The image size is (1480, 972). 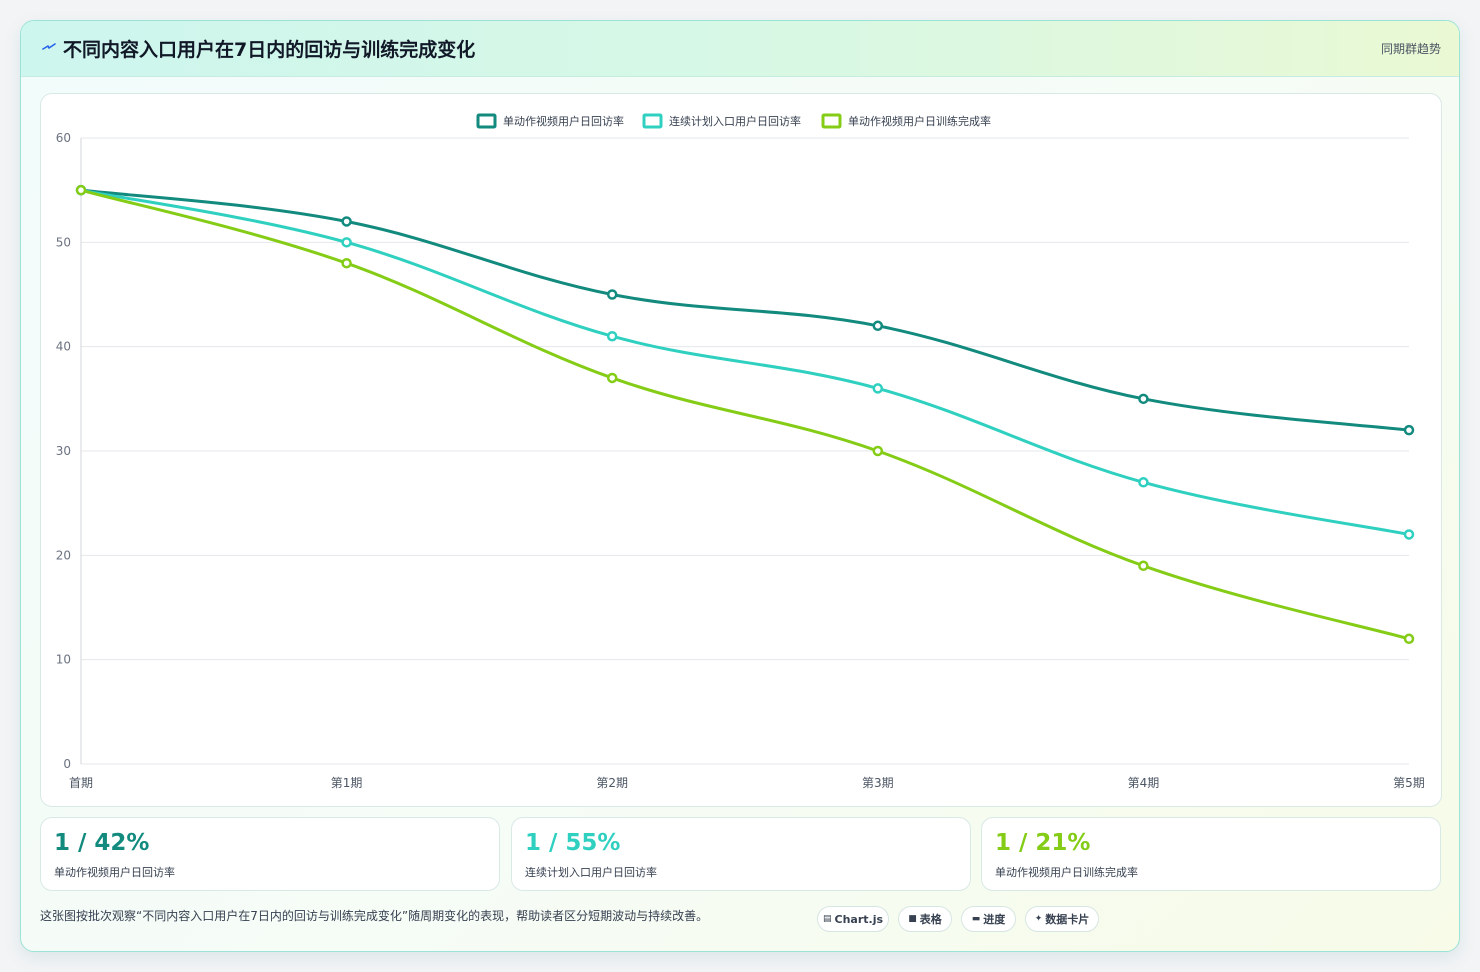 What do you see at coordinates (270, 854) in the screenshot?
I see `stat-card-video-revisit: 1 / 42% 单动作视频用户日回访率` at bounding box center [270, 854].